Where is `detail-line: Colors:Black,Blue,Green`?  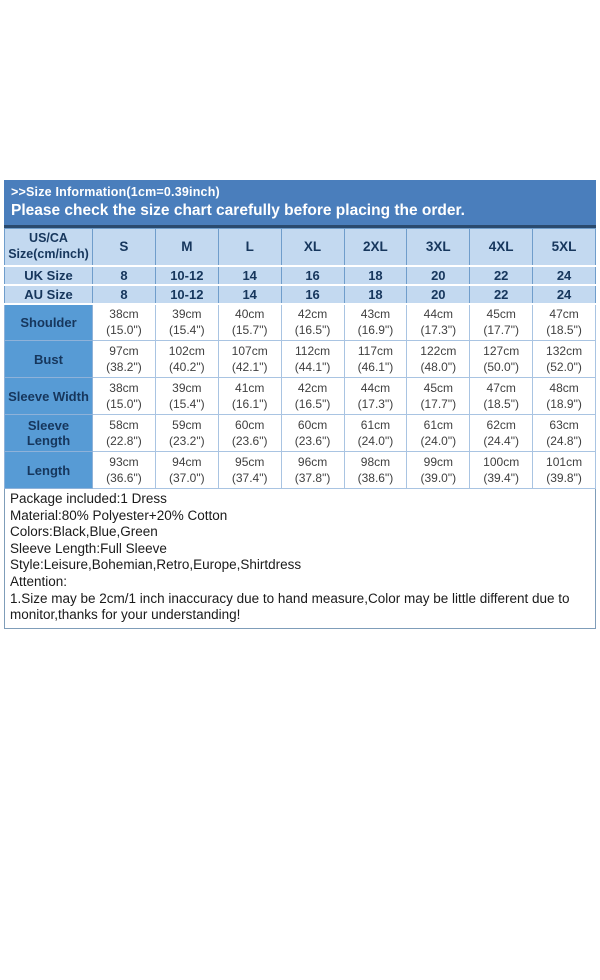
detail-line: Colors:Black,Blue,Green is located at coordinates (84, 532).